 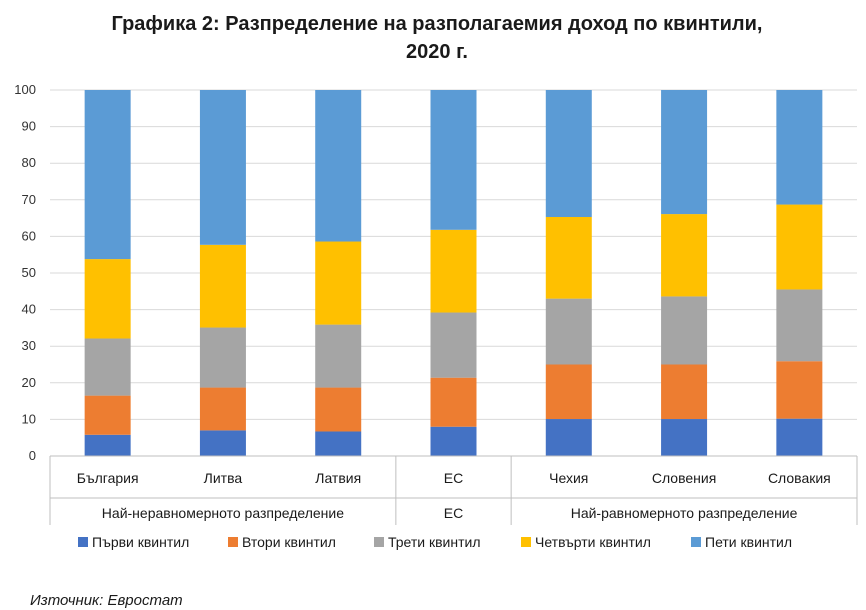 I want to click on y-tick-label: 0, so click(x=32, y=455).